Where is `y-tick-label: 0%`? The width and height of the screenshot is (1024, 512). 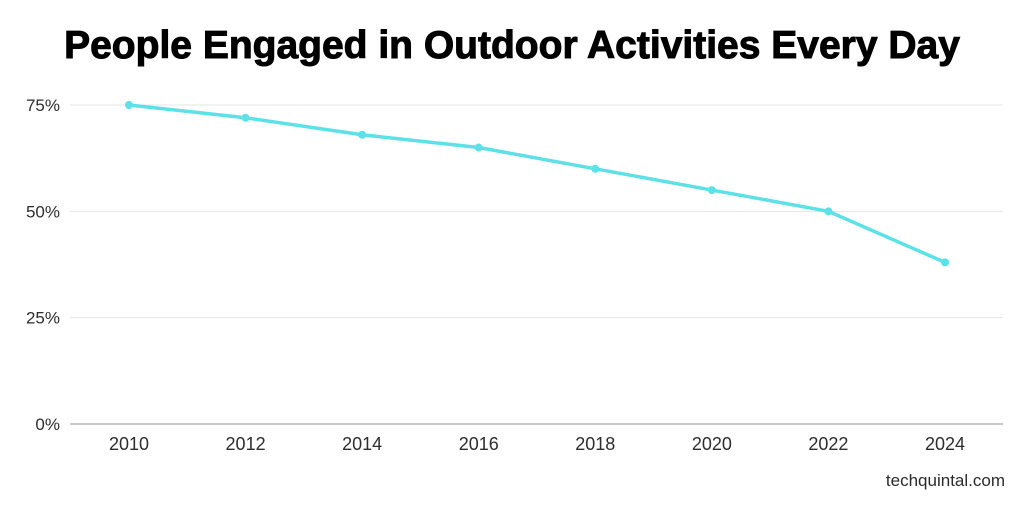
y-tick-label: 0% is located at coordinates (47, 424).